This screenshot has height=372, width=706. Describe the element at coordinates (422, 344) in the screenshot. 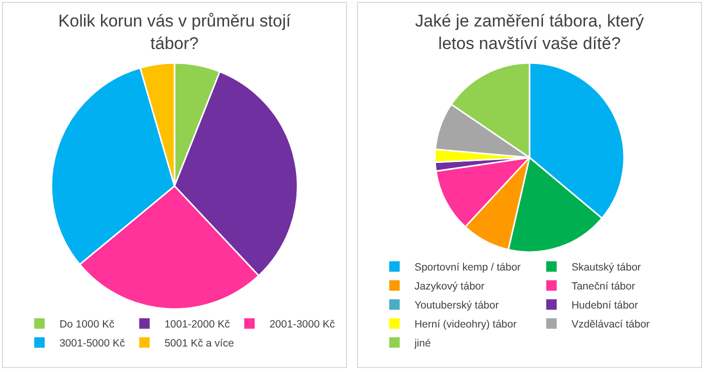

I see `legend-label: jiné` at that location.